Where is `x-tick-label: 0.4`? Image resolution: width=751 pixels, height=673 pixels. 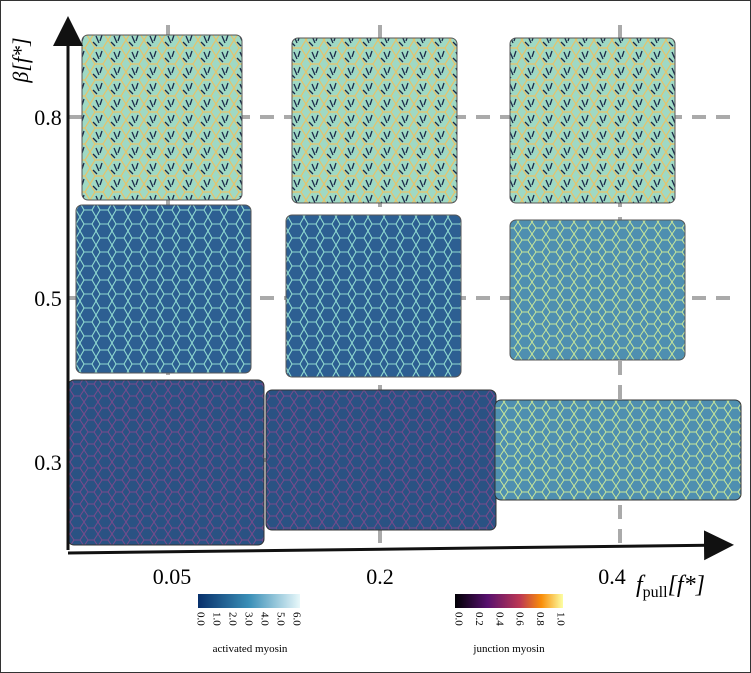 x-tick-label: 0.4 is located at coordinates (612, 576).